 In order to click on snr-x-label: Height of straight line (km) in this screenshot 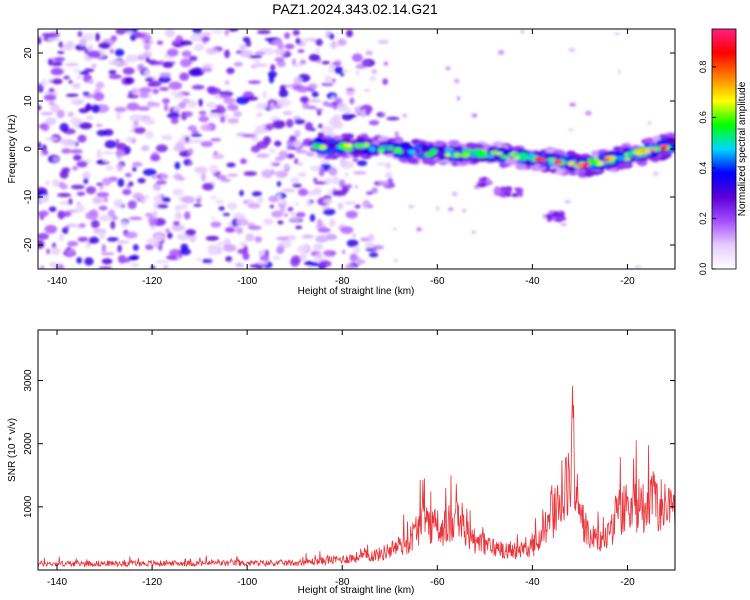, I will do `click(356, 590)`.